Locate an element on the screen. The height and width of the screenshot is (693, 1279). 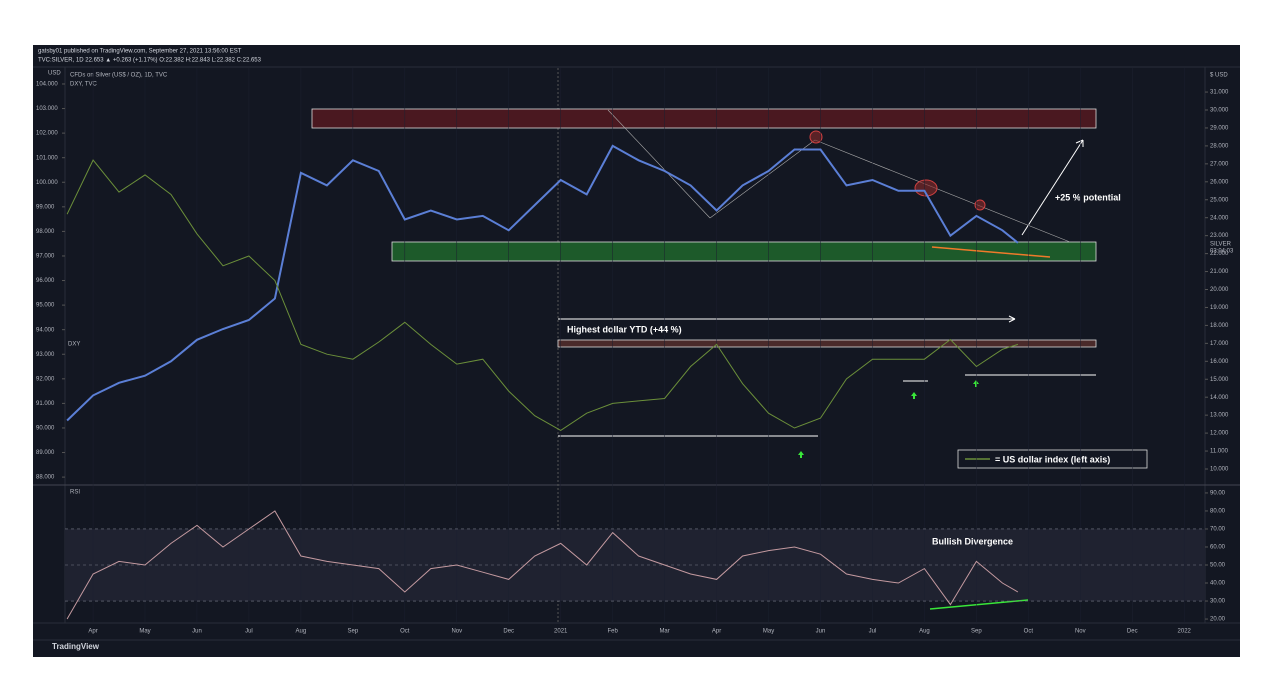
footer-brand: TradingView is located at coordinates (76, 646).